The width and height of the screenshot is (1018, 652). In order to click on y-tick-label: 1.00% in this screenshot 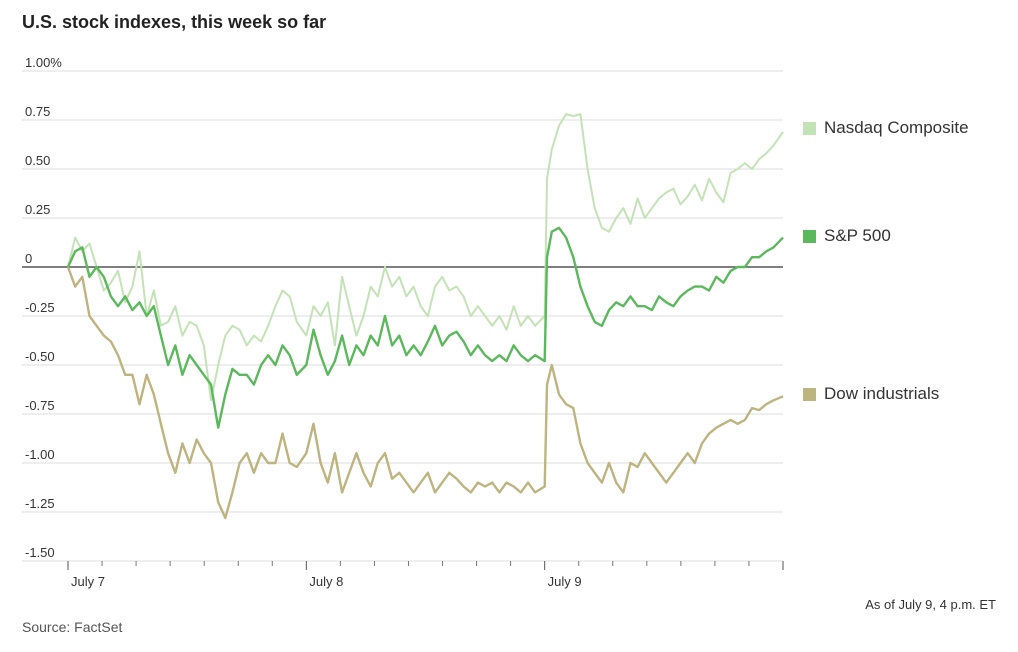, I will do `click(43, 62)`.